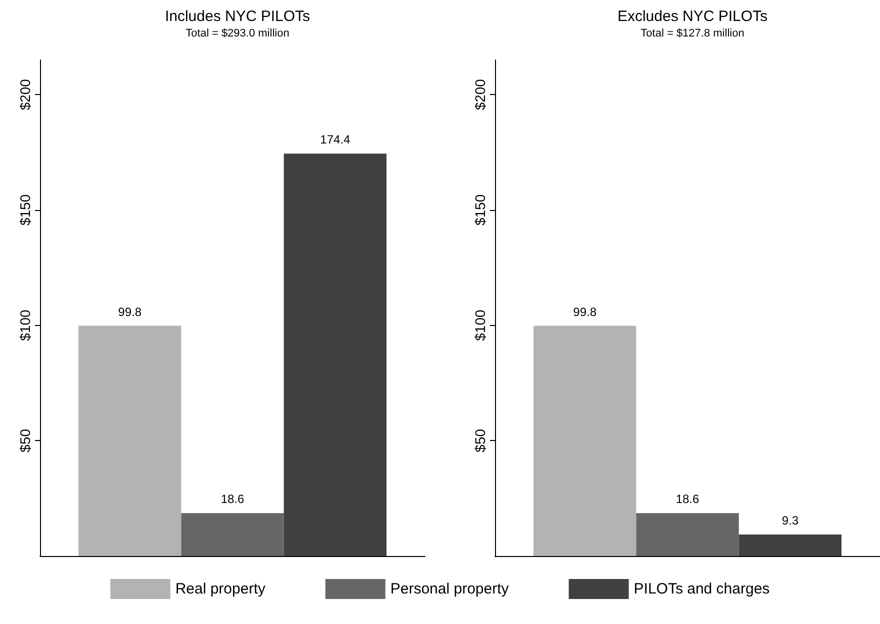 Image resolution: width=880 pixels, height=624 pixels. What do you see at coordinates (238, 34) in the screenshot?
I see `chart-subtitle: Total = $293.0 million` at bounding box center [238, 34].